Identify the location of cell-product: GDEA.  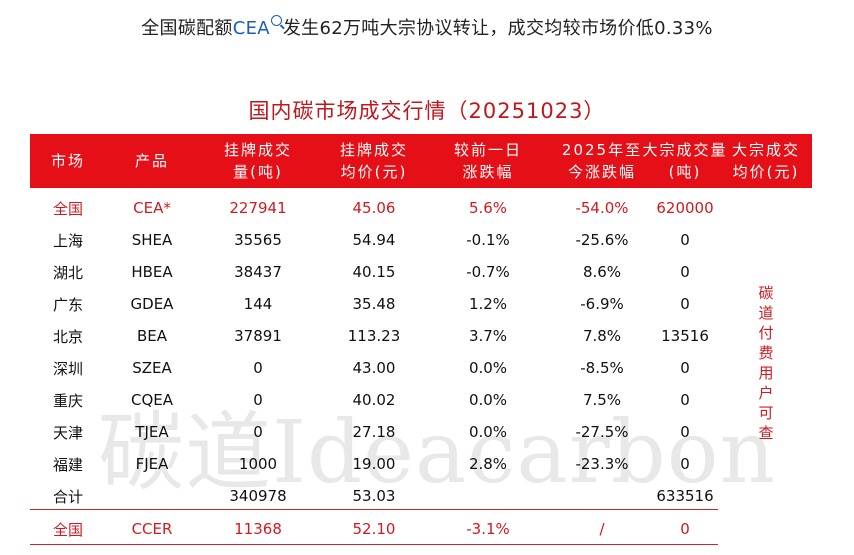
(152, 304).